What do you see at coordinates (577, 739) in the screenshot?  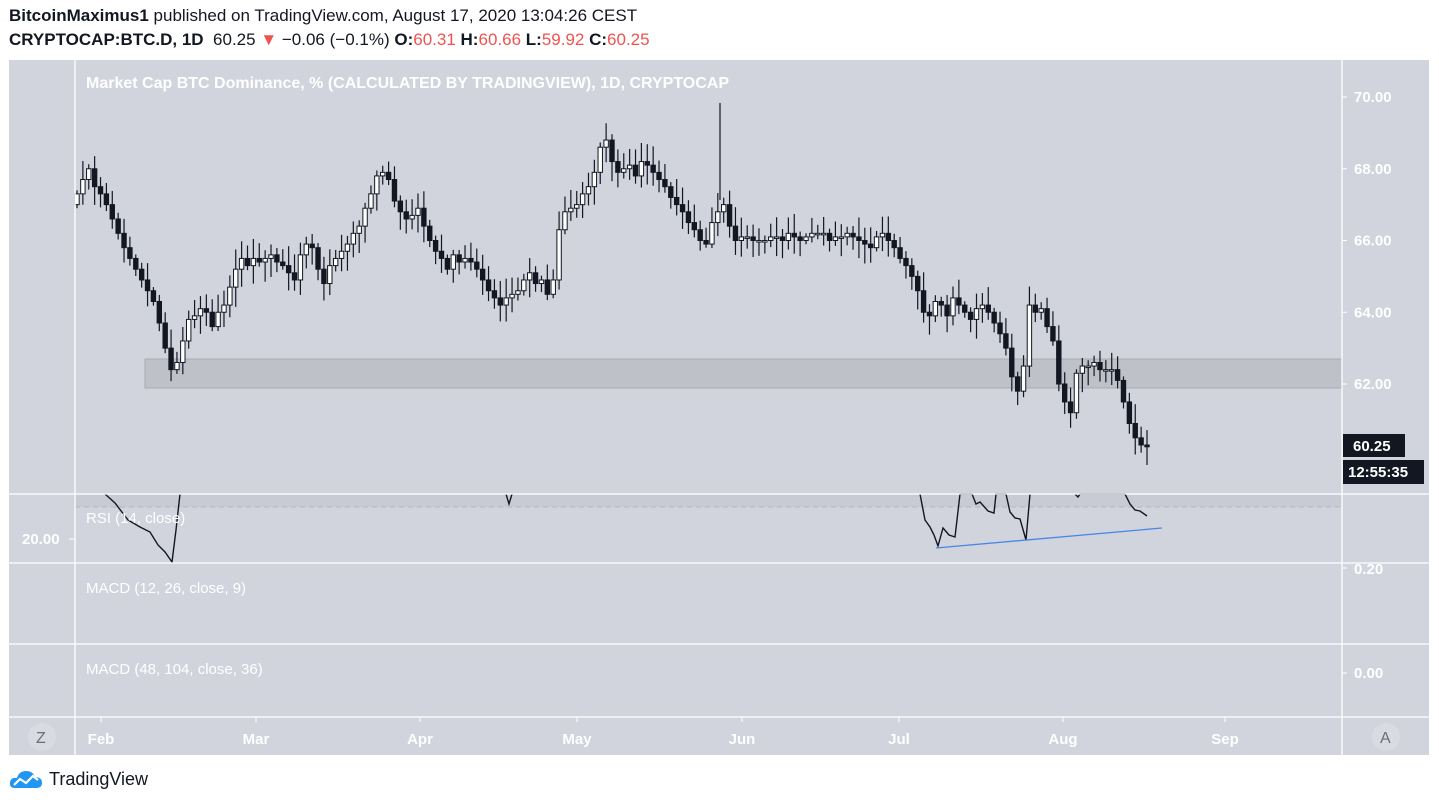 I see `svg-text: May` at bounding box center [577, 739].